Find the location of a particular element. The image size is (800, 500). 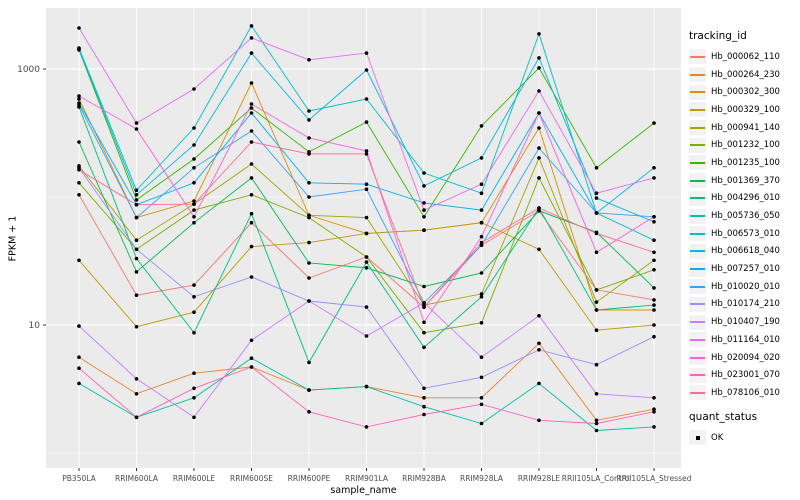

quant-status-item: OK is located at coordinates (744, 438).